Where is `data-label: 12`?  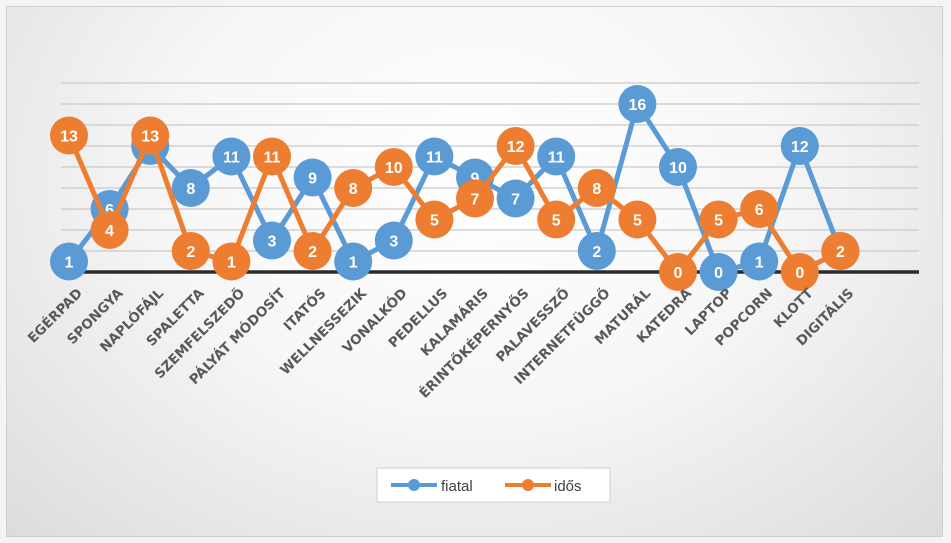
data-label: 12 is located at coordinates (800, 147).